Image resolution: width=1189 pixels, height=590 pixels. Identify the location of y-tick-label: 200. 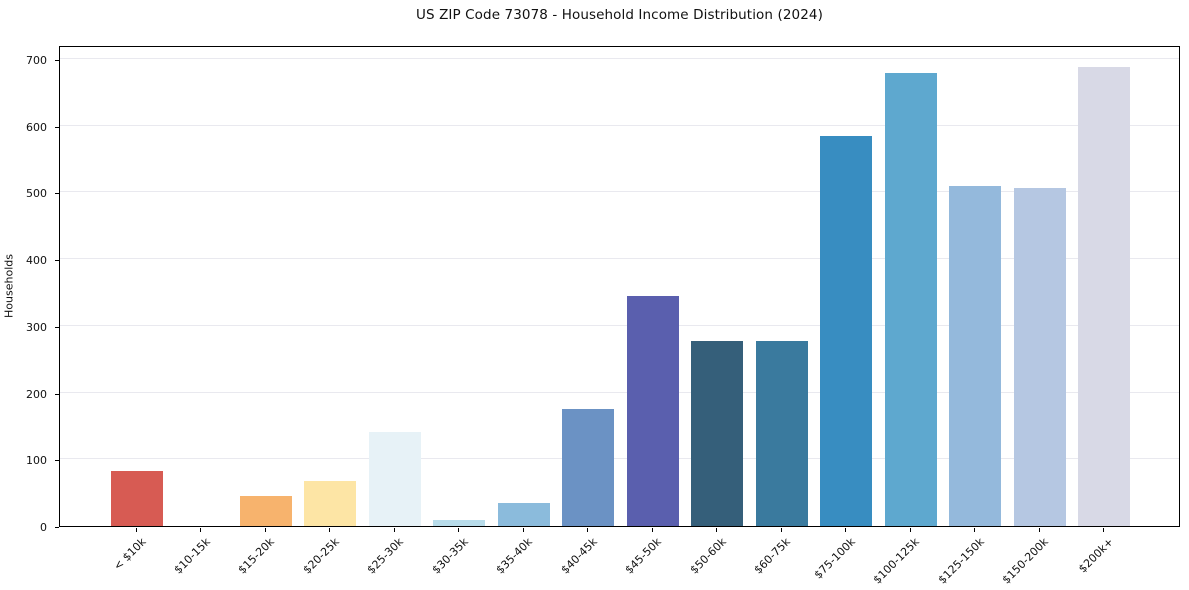
(36, 394).